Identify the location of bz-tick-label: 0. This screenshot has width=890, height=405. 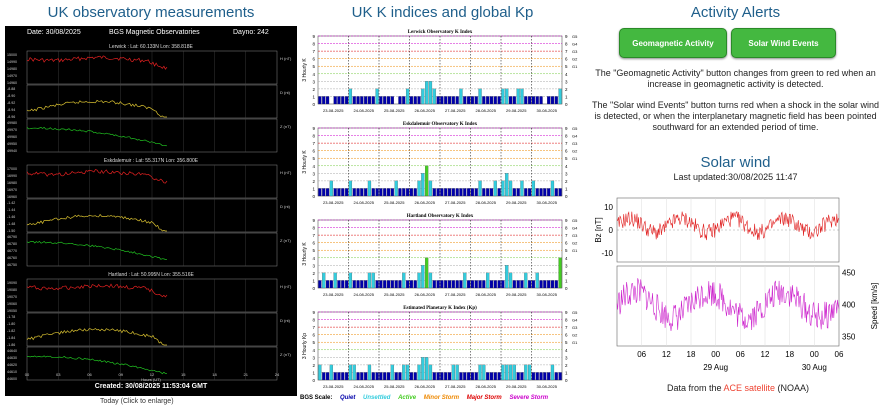
(611, 230).